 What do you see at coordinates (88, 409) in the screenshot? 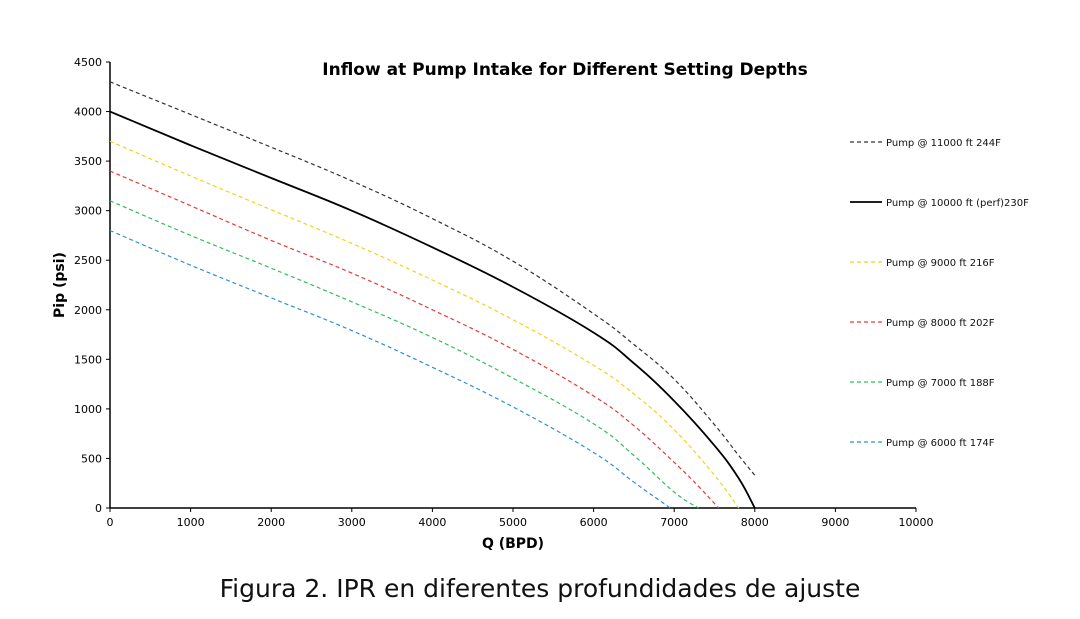
I see `y-tick-label: 1000` at bounding box center [88, 409].